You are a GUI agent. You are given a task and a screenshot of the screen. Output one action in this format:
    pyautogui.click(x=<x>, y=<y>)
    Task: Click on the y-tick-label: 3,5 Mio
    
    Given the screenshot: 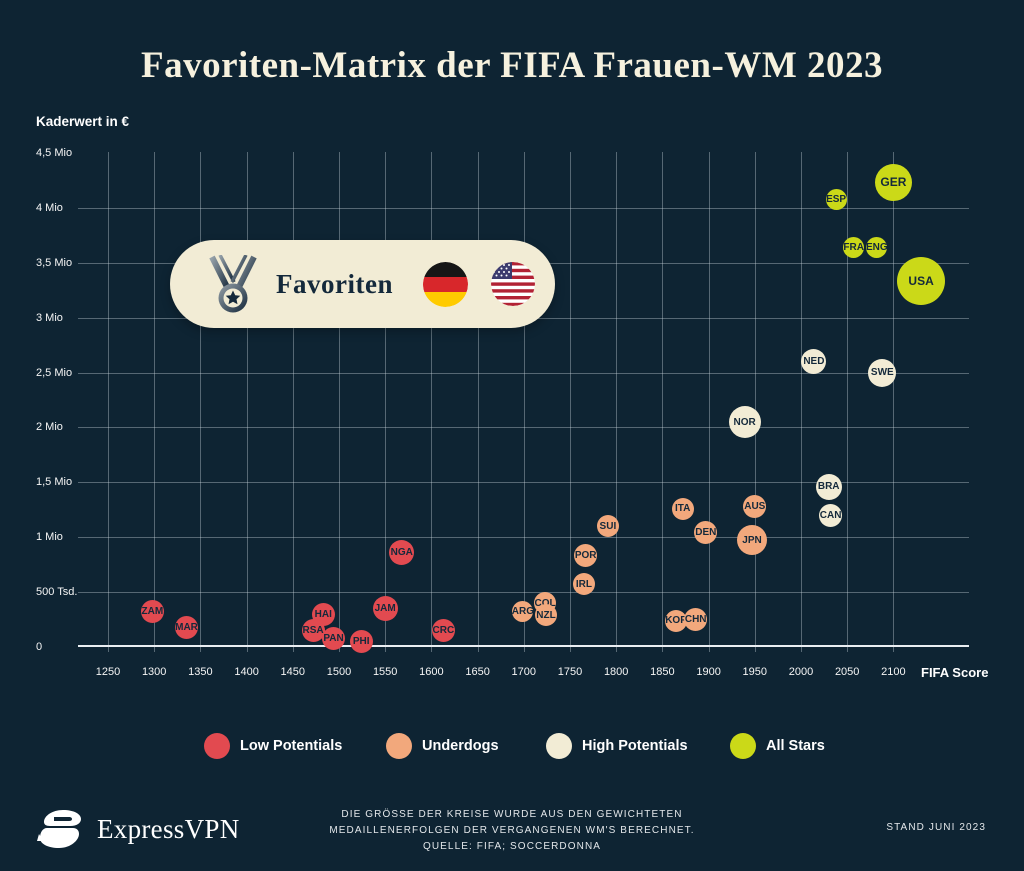 What is the action you would take?
    pyautogui.click(x=54, y=262)
    